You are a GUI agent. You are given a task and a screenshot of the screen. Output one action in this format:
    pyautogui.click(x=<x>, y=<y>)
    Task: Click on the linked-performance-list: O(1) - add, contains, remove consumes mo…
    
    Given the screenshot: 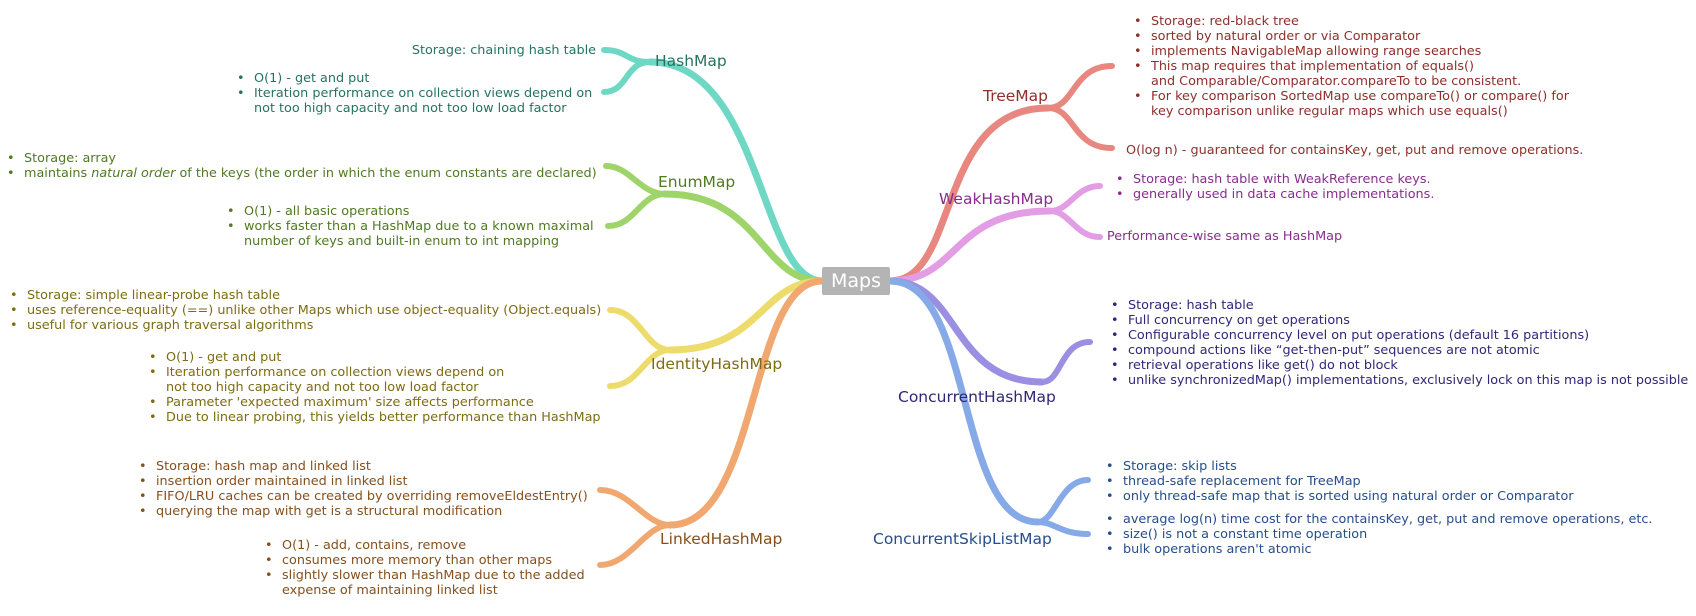 What is the action you would take?
    pyautogui.click(x=425, y=568)
    